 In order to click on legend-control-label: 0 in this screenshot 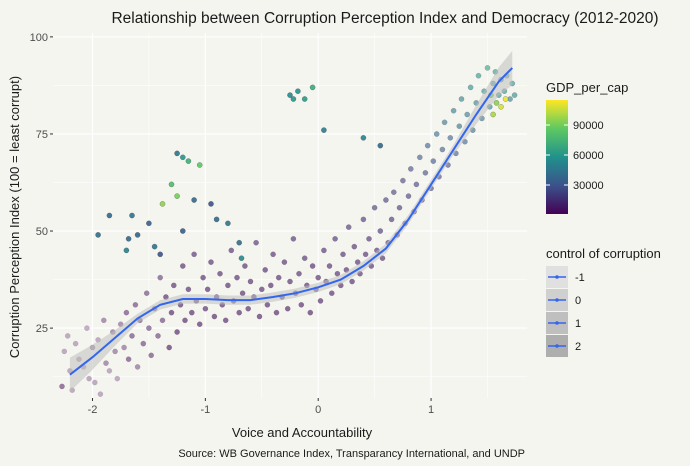, I will do `click(578, 301)`.